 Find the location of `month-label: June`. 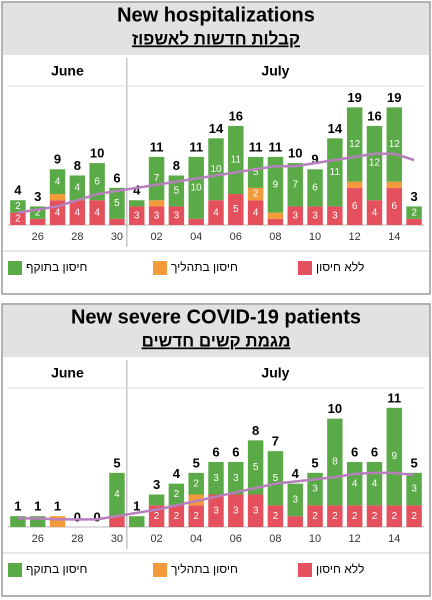

month-label: June is located at coordinates (67, 71).